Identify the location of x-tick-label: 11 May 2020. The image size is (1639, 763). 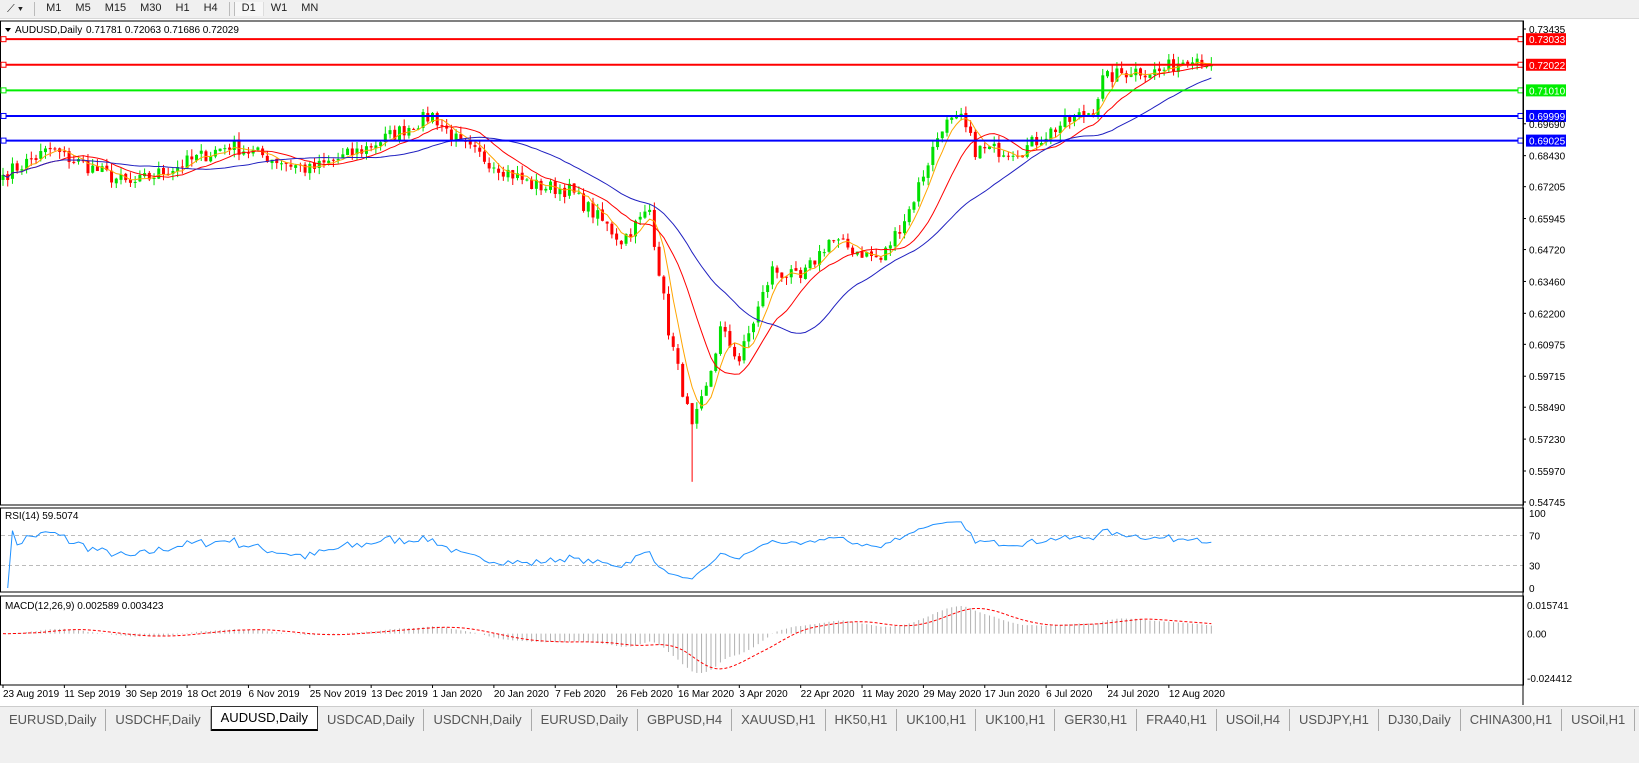
(891, 694).